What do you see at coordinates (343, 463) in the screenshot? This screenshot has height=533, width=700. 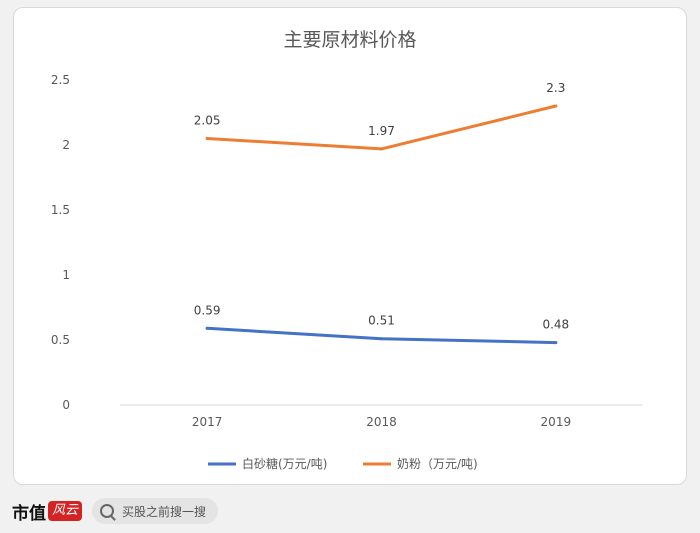 I see `legend: 白砂糖(万元/吨) 奶粉（万元/吨)` at bounding box center [343, 463].